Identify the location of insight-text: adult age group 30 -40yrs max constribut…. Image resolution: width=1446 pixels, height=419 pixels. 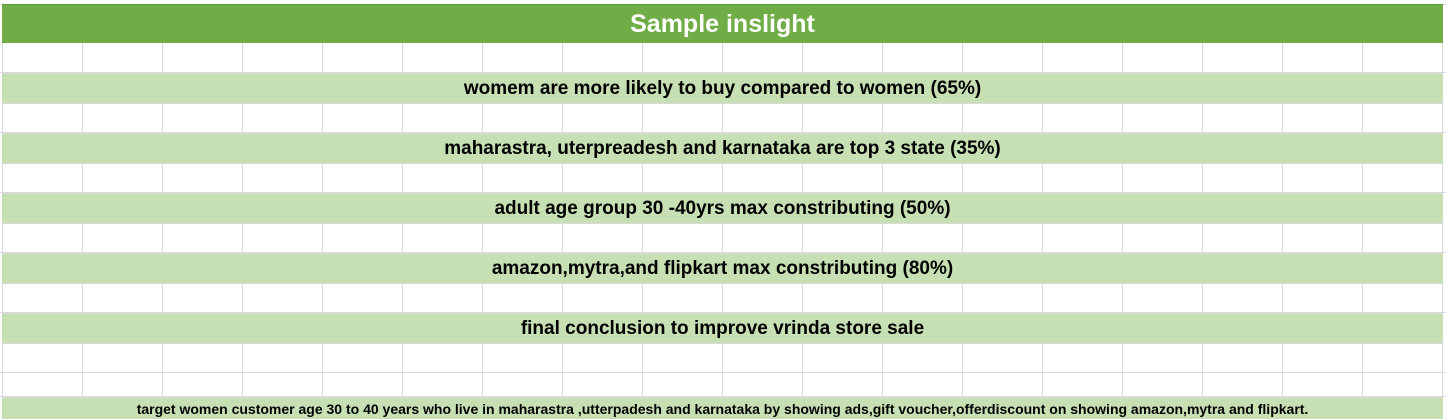
(722, 208).